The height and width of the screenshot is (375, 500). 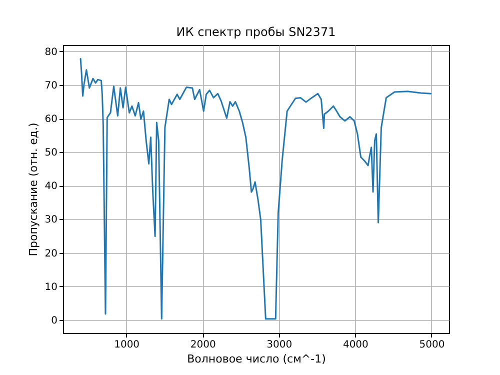 I want to click on x-tick-label: 1000, so click(x=127, y=345).